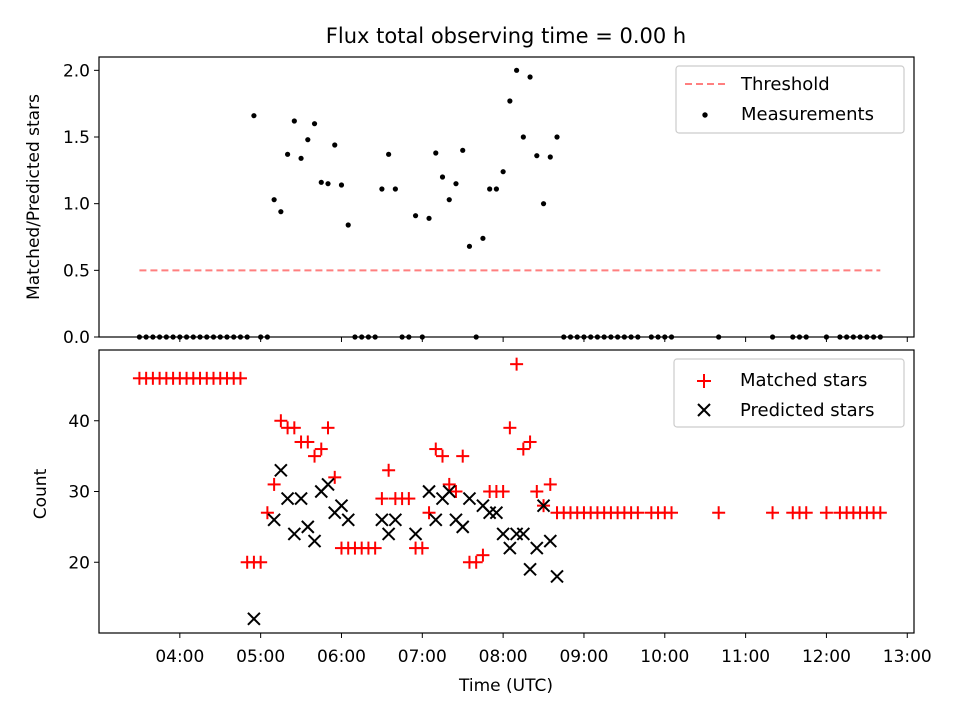 This screenshot has width=960, height=720. I want to click on x-tick-label: 09:00, so click(583, 657).